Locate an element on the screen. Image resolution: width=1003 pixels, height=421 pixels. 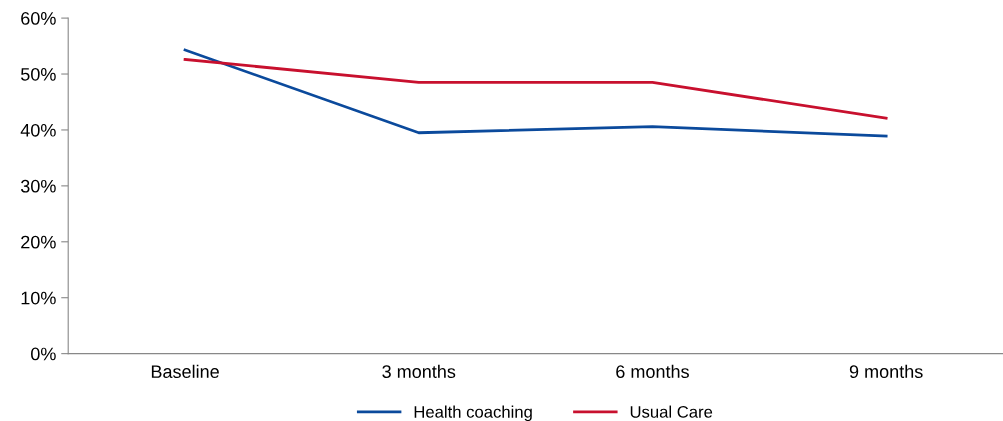
x-tick-label: Baseline is located at coordinates (185, 371).